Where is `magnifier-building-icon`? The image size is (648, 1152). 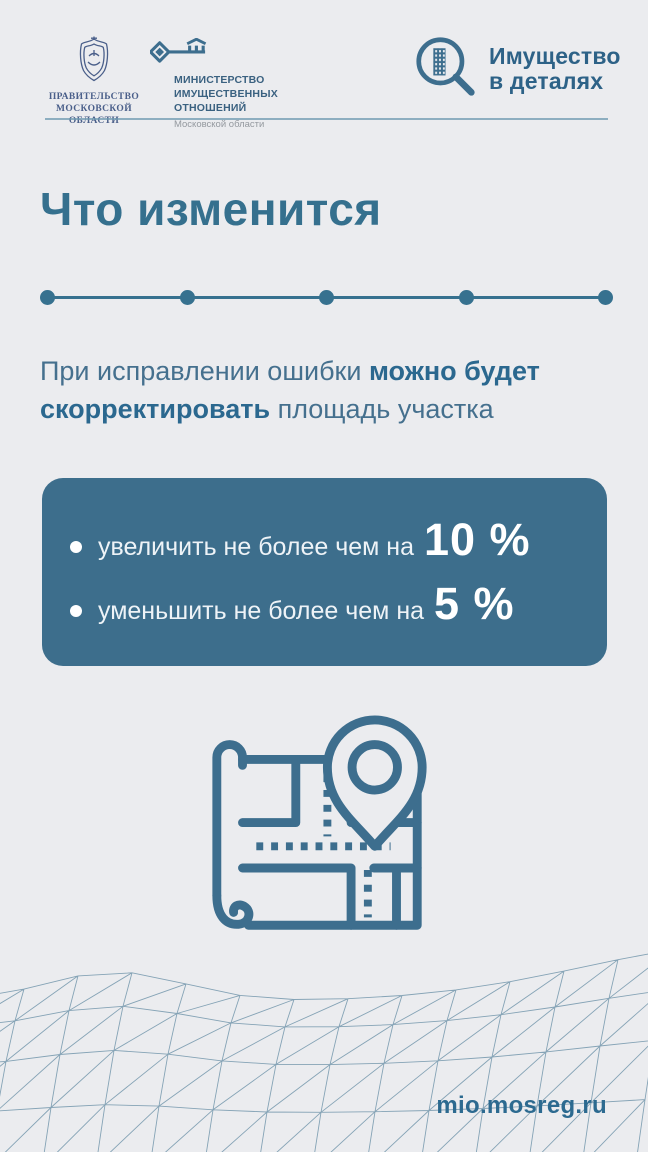
magnifier-building-icon is located at coordinates (445, 66).